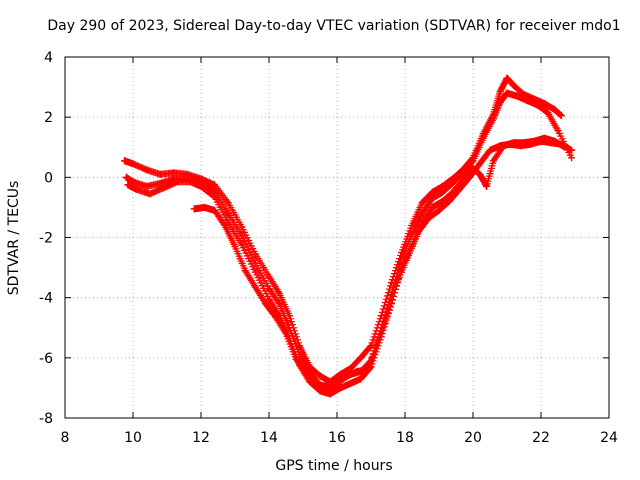 Image resolution: width=640 pixels, height=480 pixels. Describe the element at coordinates (46, 419) in the screenshot. I see `y-tick-label: -8` at that location.